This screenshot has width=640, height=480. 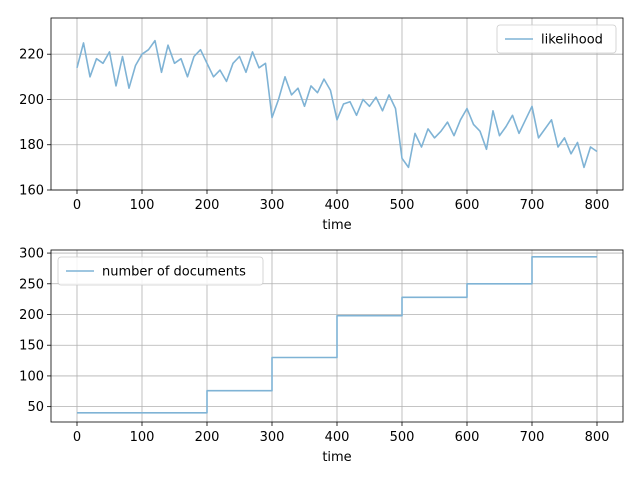 I want to click on y-tick-label: 220, so click(x=31, y=55).